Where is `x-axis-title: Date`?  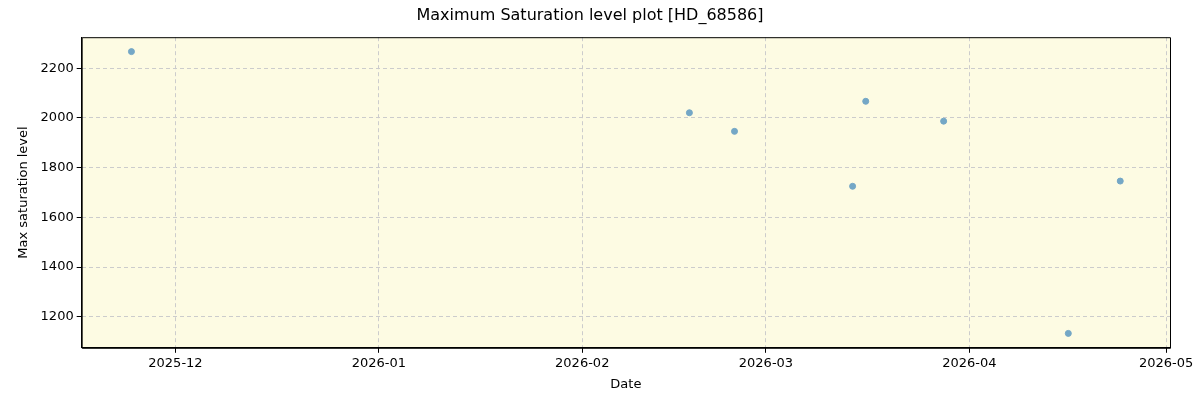 x-axis-title: Date is located at coordinates (626, 383).